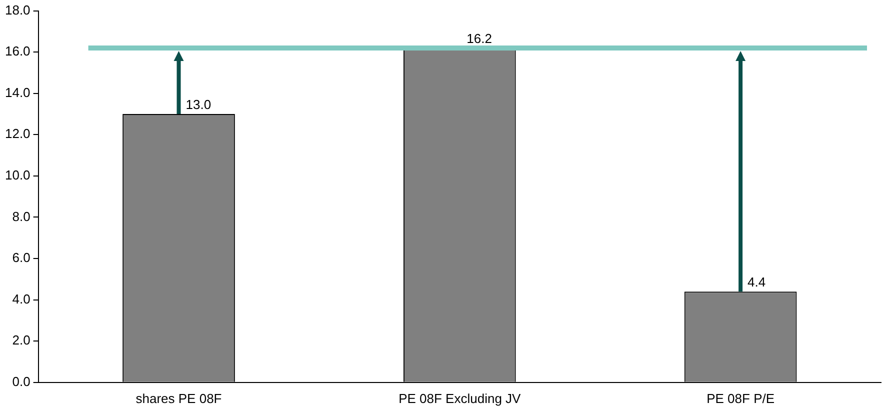 The height and width of the screenshot is (414, 893). I want to click on y-tick-label: 8.0, so click(21, 216).